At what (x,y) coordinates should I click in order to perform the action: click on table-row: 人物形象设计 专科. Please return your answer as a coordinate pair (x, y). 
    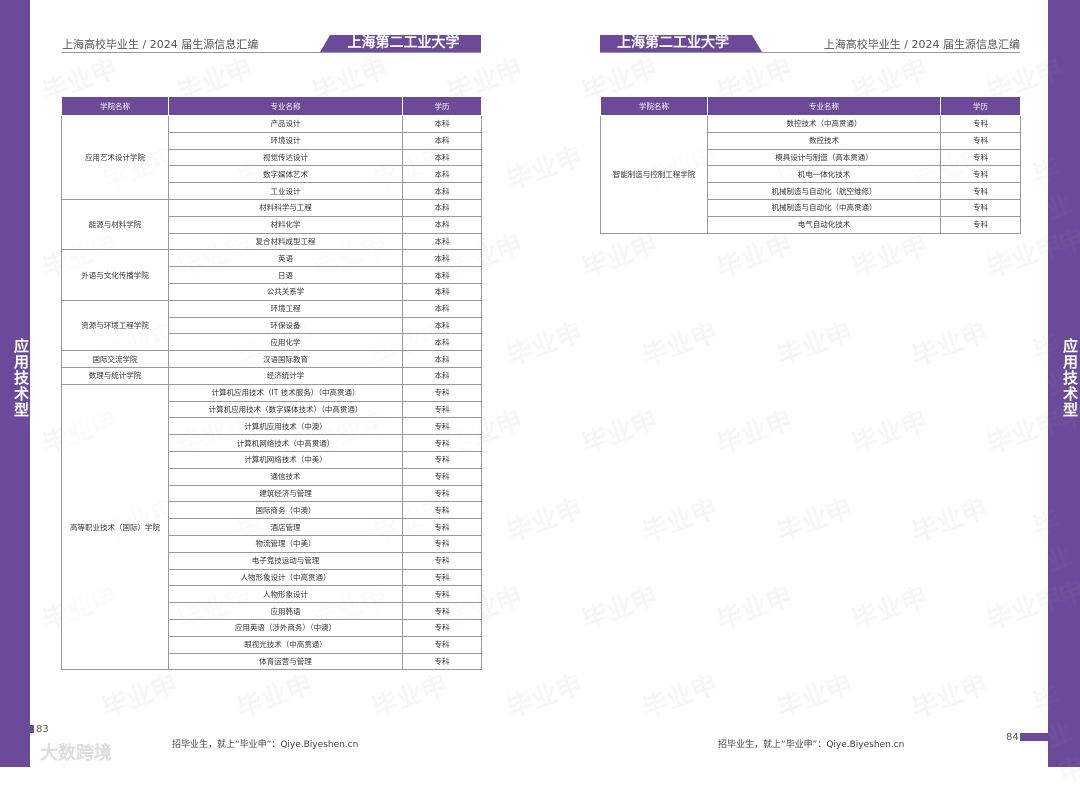
    Looking at the image, I should click on (272, 594).